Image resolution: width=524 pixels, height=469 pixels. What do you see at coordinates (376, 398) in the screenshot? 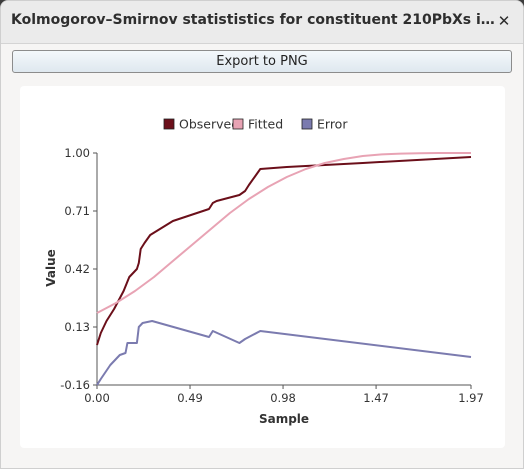
I see `x-tick-label: 1.47` at bounding box center [376, 398].